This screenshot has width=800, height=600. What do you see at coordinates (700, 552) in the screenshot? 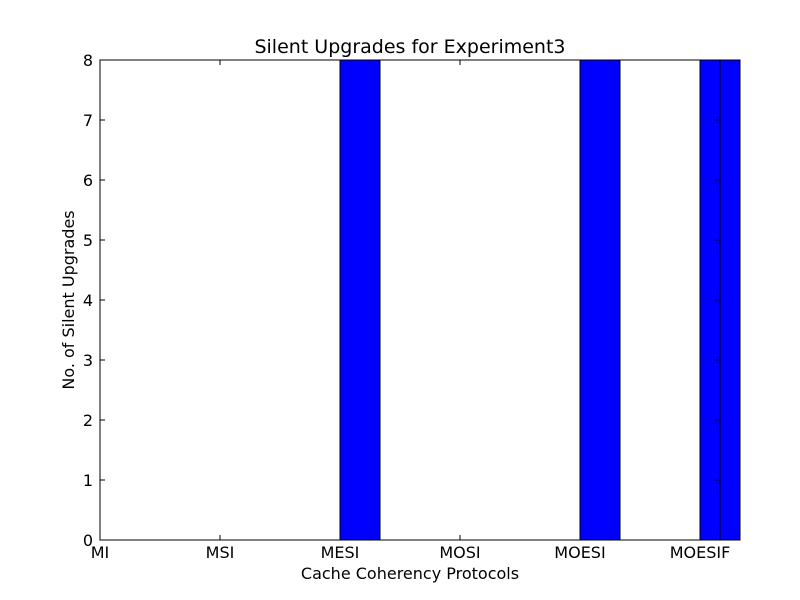
I see `x-tick-label-moesif: MOESIF` at bounding box center [700, 552].